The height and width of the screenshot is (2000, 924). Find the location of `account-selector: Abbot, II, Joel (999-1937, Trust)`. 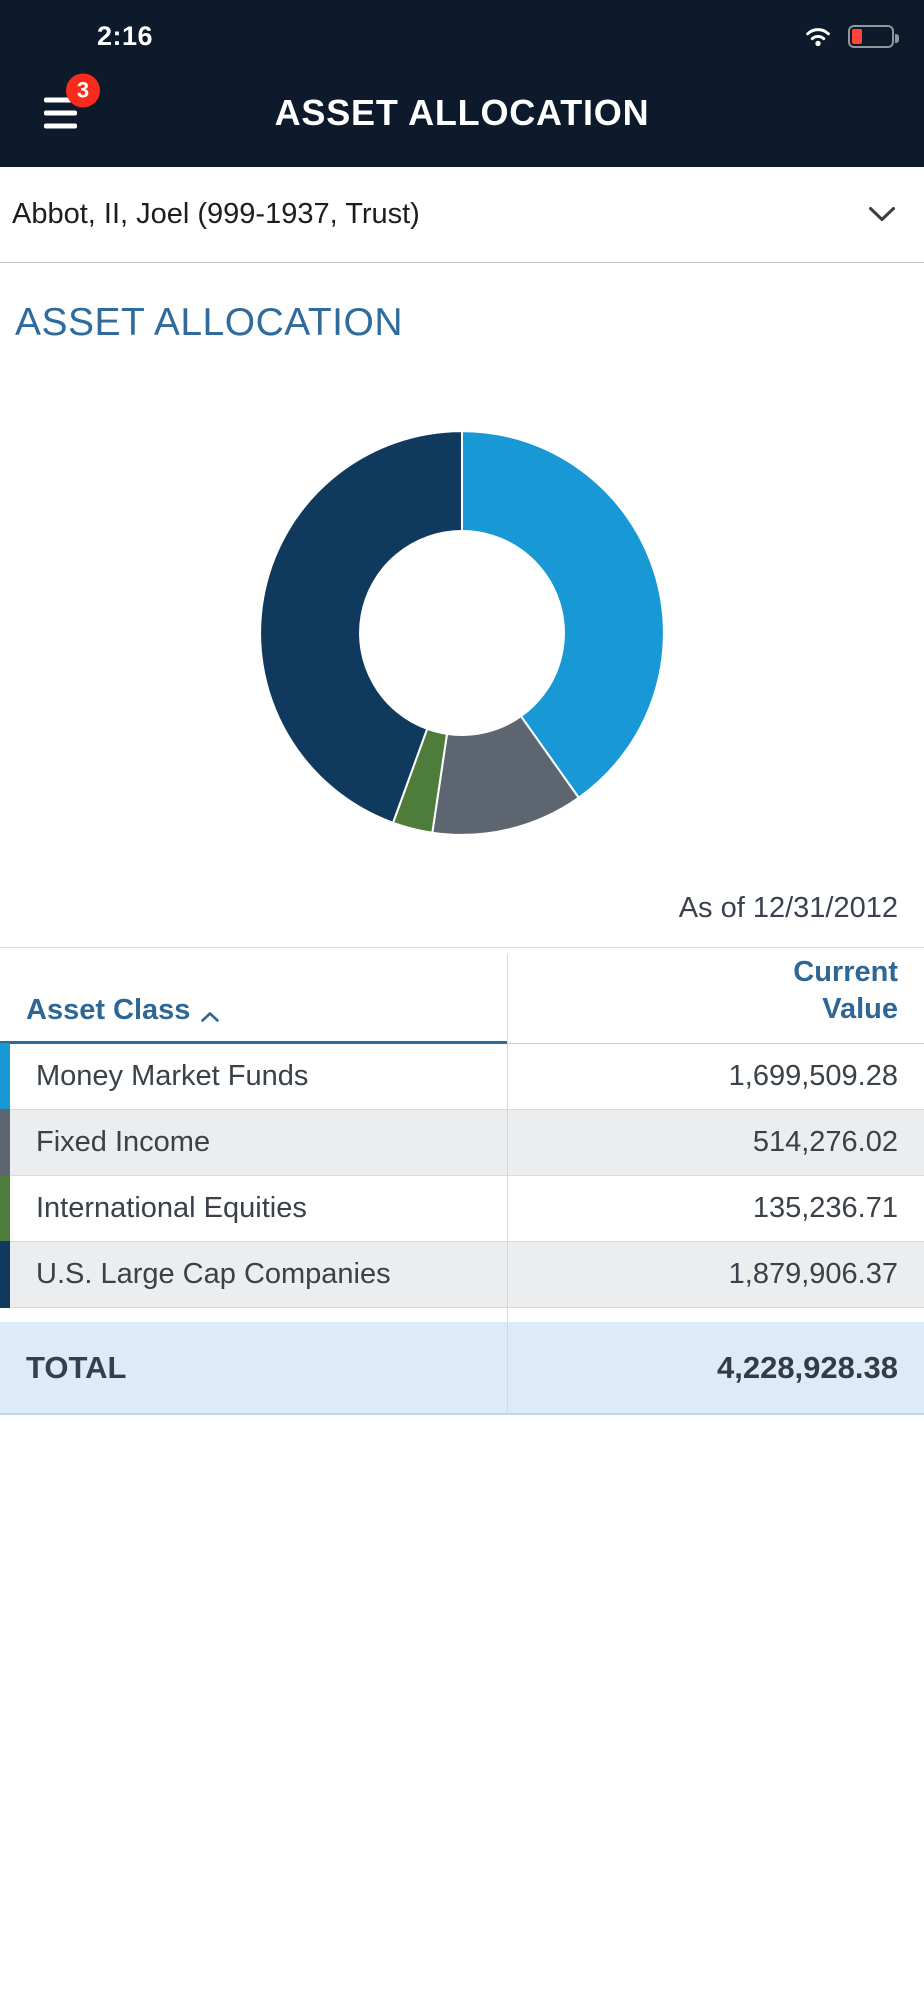

account-selector: Abbot, II, Joel (999-1937, Trust) is located at coordinates (462, 215).